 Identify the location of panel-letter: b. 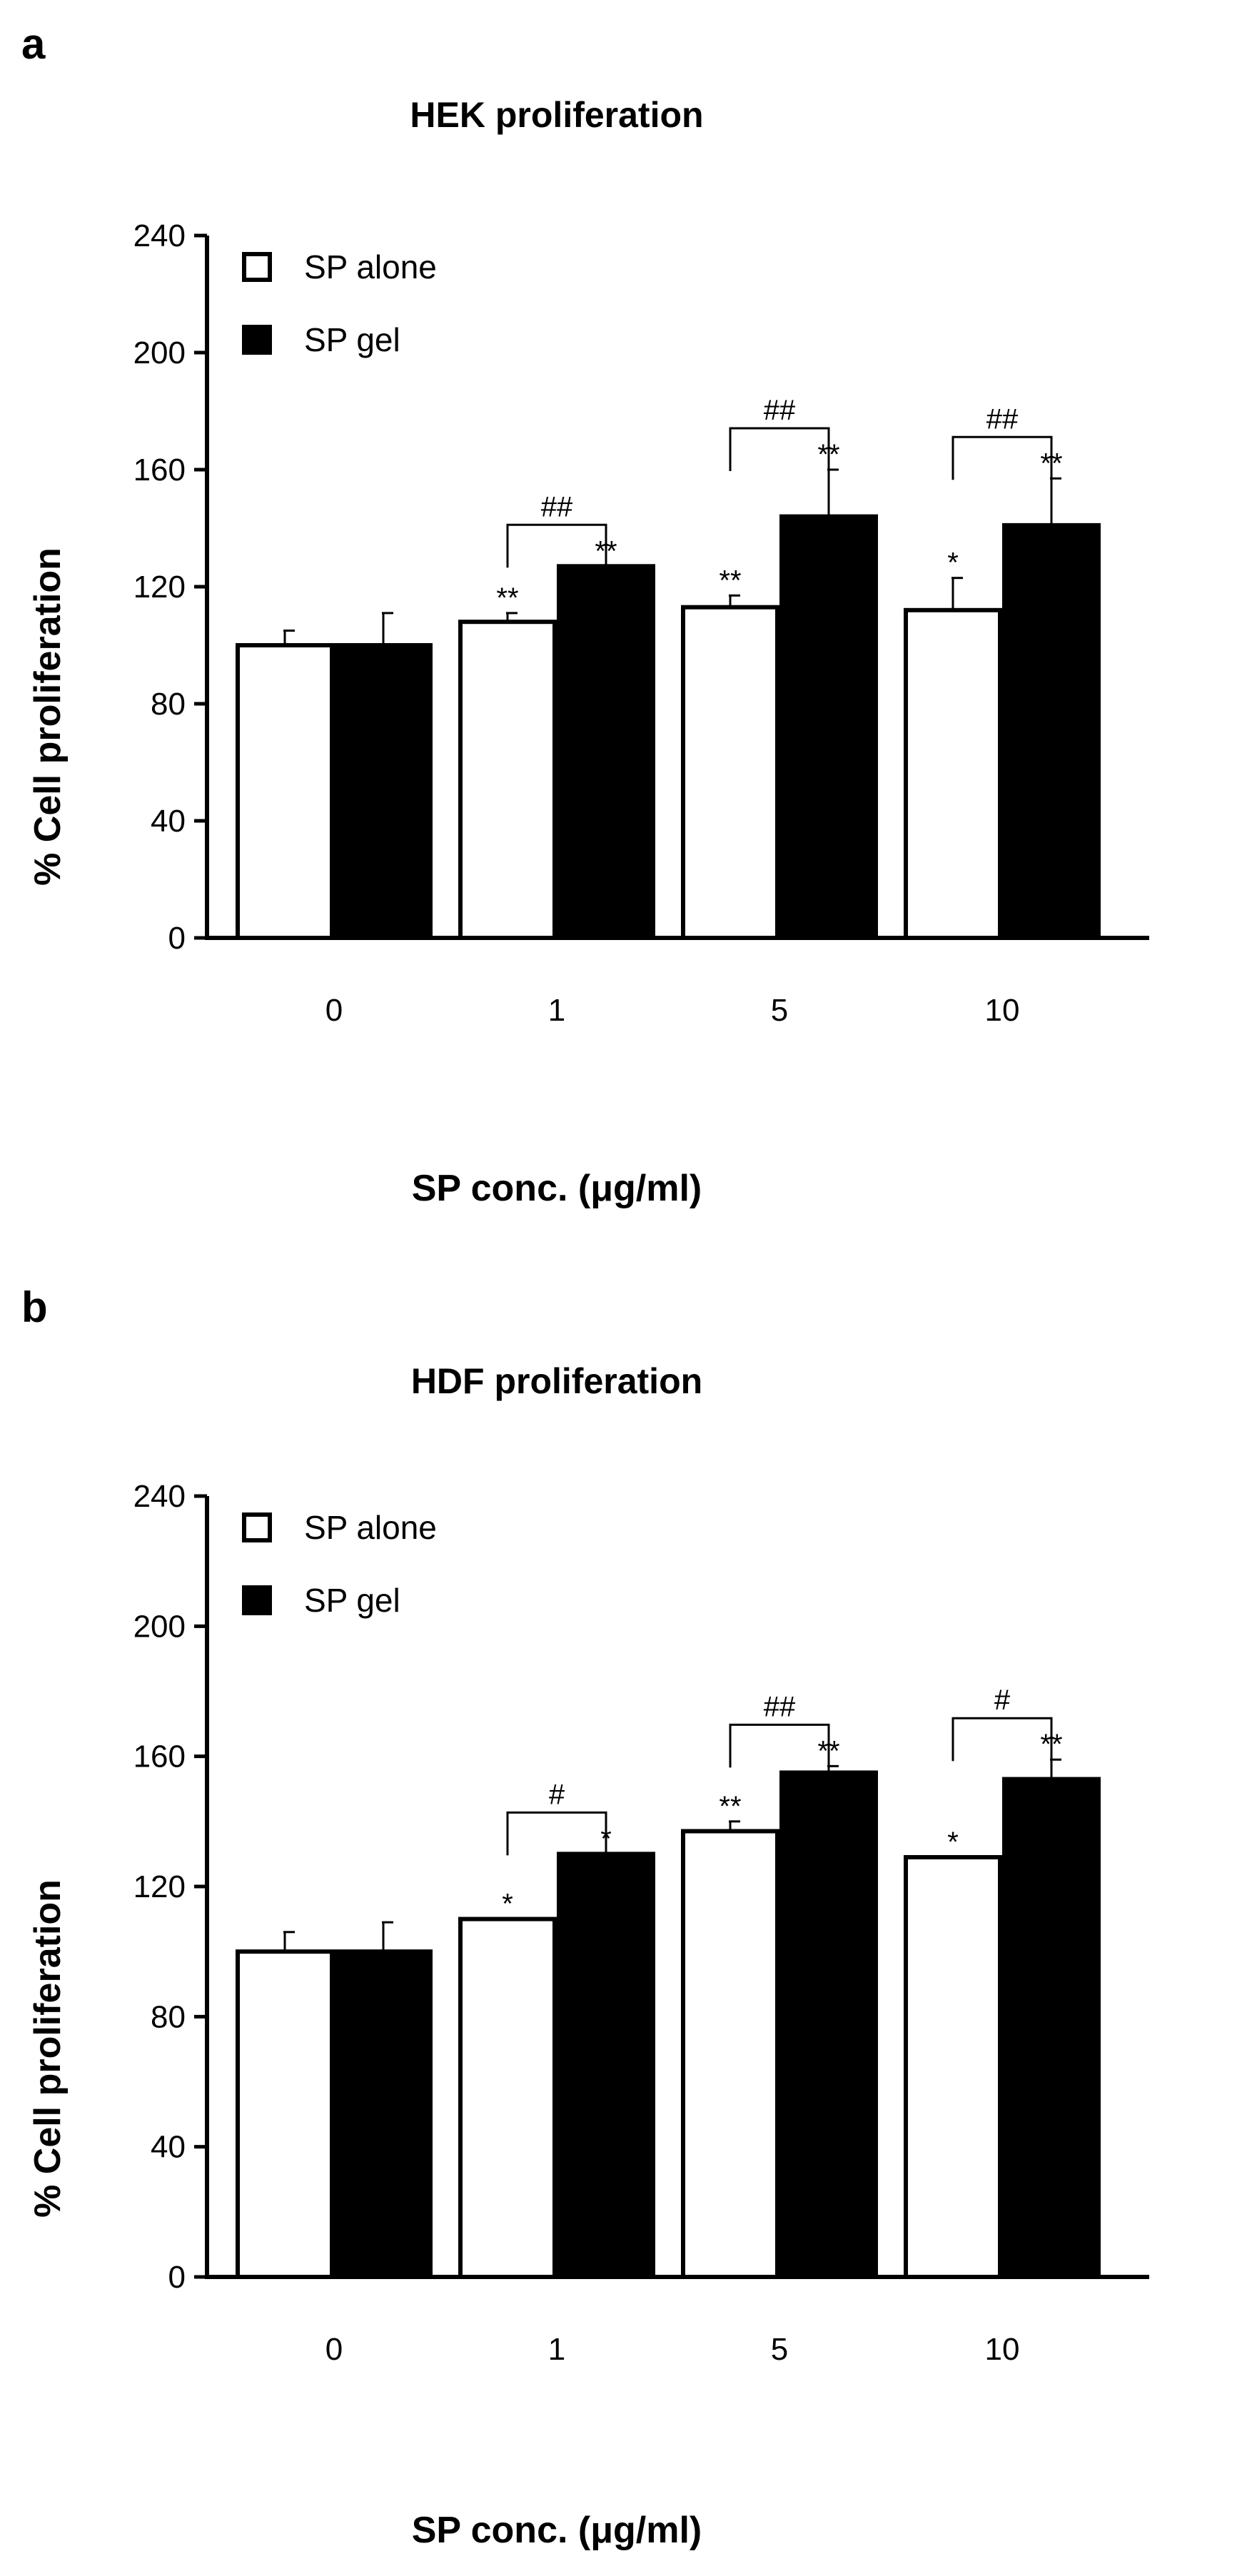
(34, 1307).